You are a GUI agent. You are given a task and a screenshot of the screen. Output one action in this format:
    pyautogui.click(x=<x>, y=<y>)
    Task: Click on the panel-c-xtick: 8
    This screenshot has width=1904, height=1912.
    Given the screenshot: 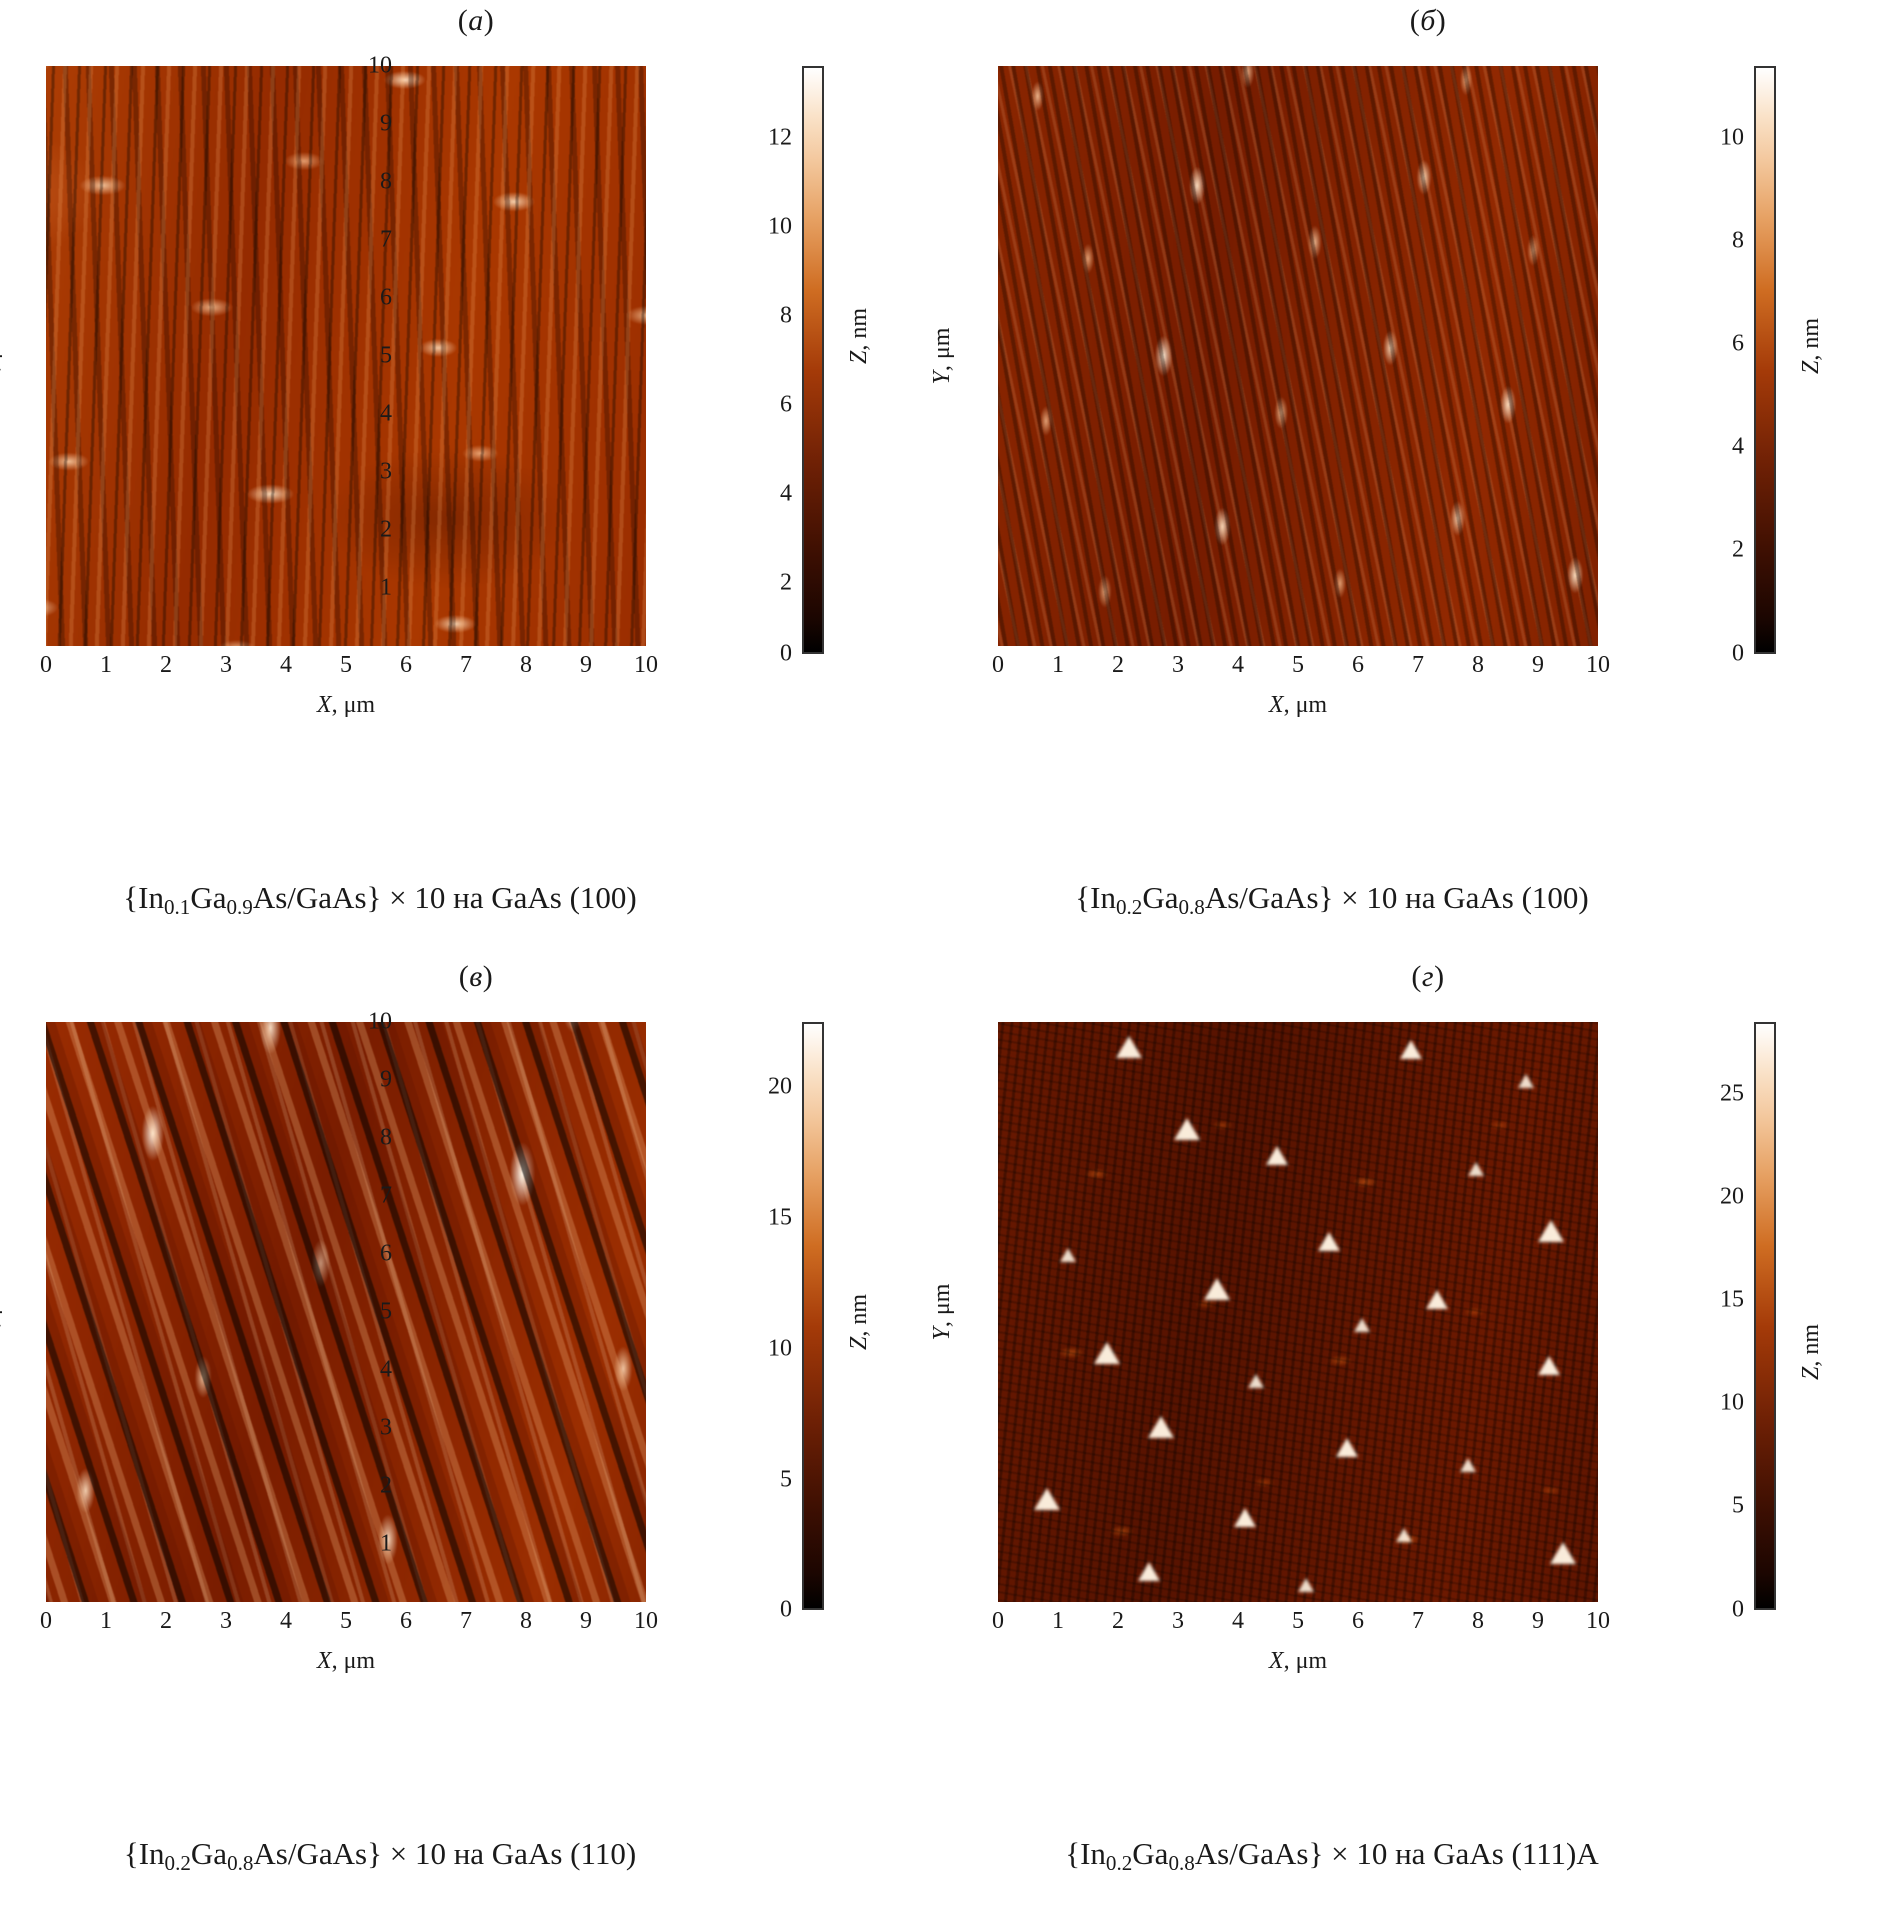 What is the action you would take?
    pyautogui.click(x=526, y=1621)
    